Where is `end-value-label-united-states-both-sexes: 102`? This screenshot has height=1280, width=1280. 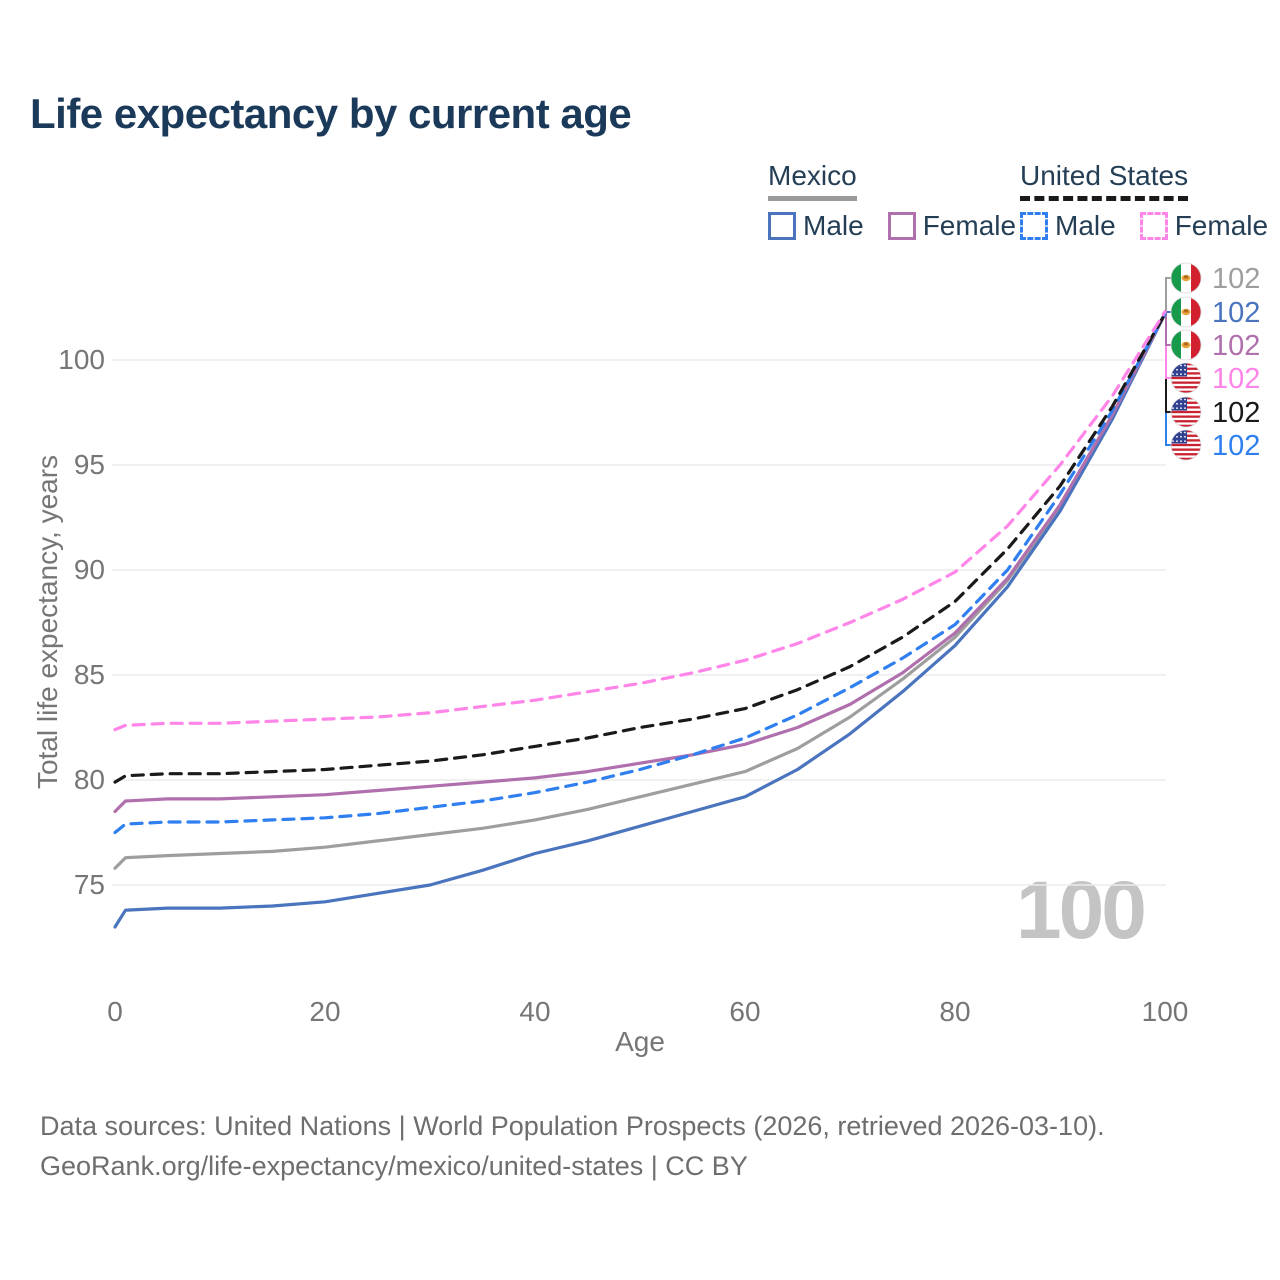 end-value-label-united-states-both-sexes: 102 is located at coordinates (1236, 413).